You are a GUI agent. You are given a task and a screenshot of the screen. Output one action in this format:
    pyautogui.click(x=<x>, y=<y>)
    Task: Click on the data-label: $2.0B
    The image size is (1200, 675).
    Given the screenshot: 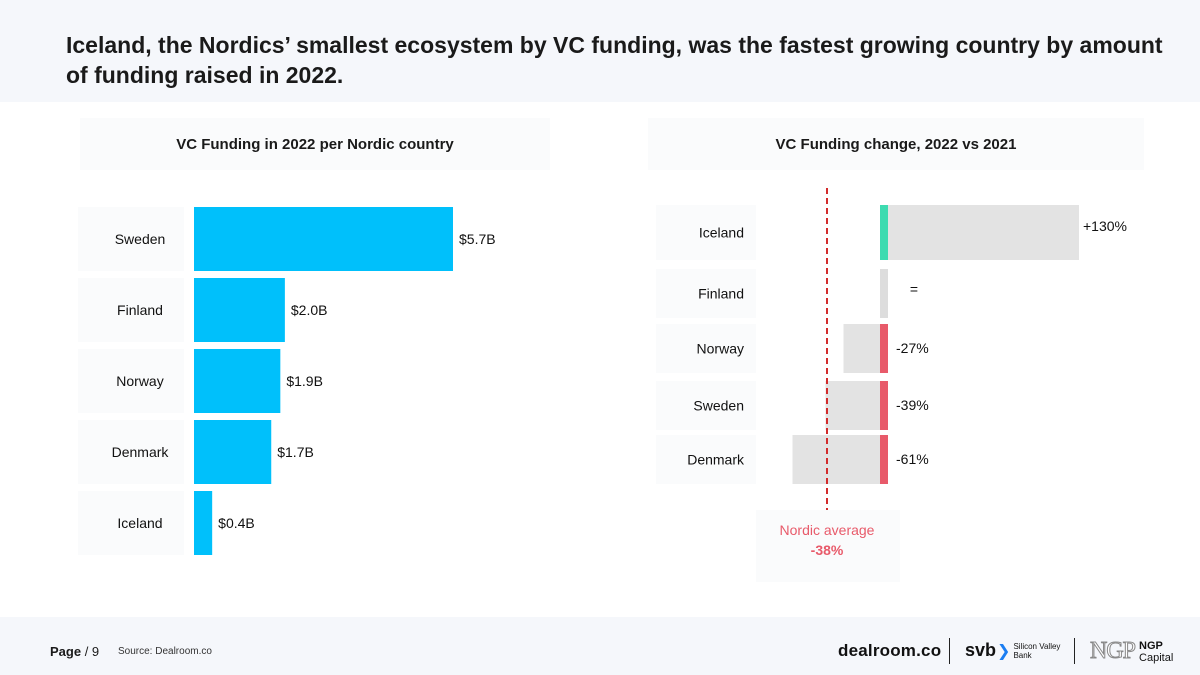 What is the action you would take?
    pyautogui.click(x=309, y=310)
    